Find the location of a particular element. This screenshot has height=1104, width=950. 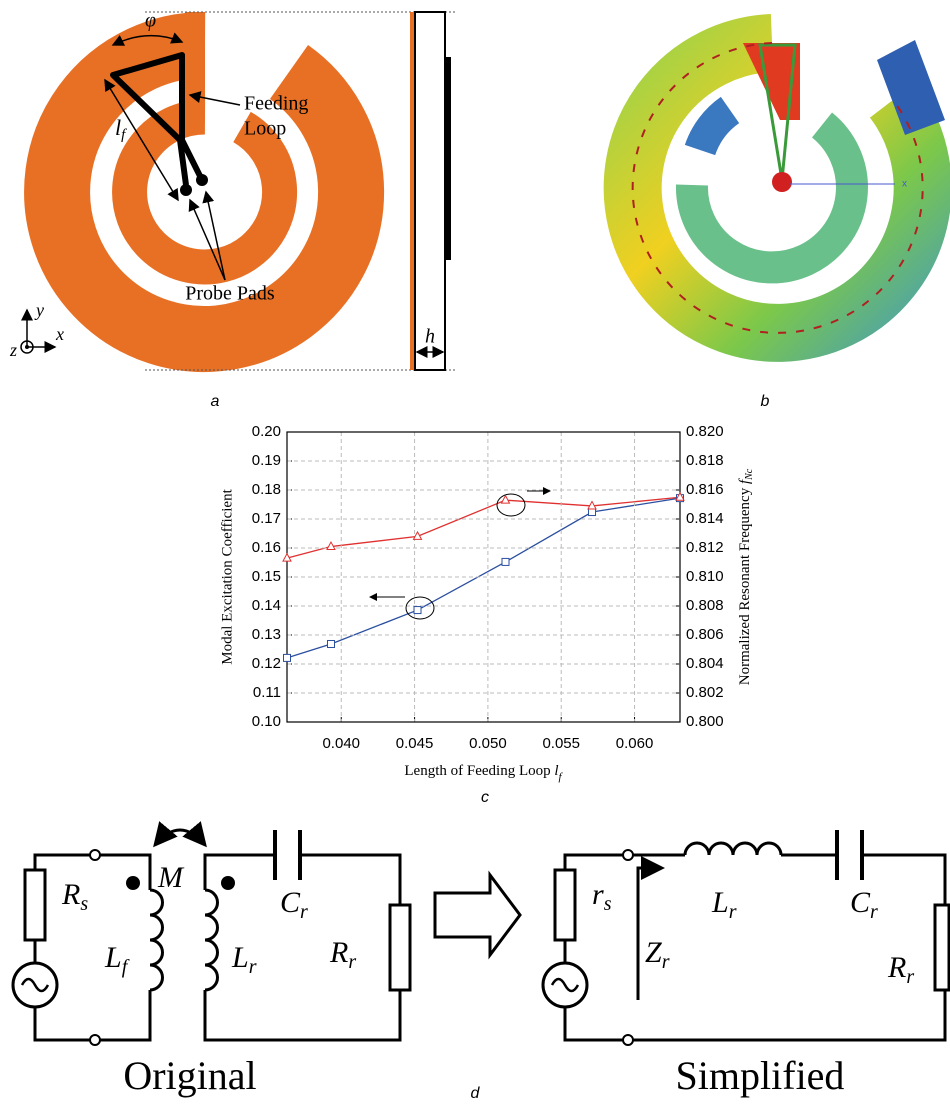

feeding-label: Loop is located at coordinates (265, 129).